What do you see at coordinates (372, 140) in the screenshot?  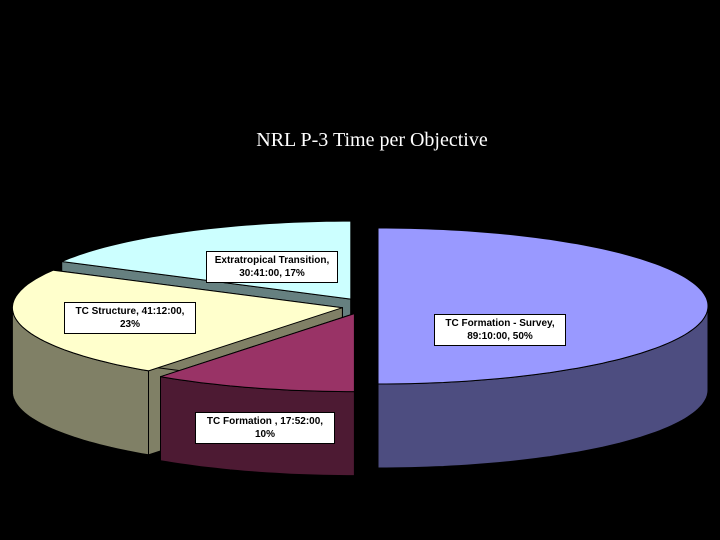 I see `chart-title: NRL P-3 Time per Objective` at bounding box center [372, 140].